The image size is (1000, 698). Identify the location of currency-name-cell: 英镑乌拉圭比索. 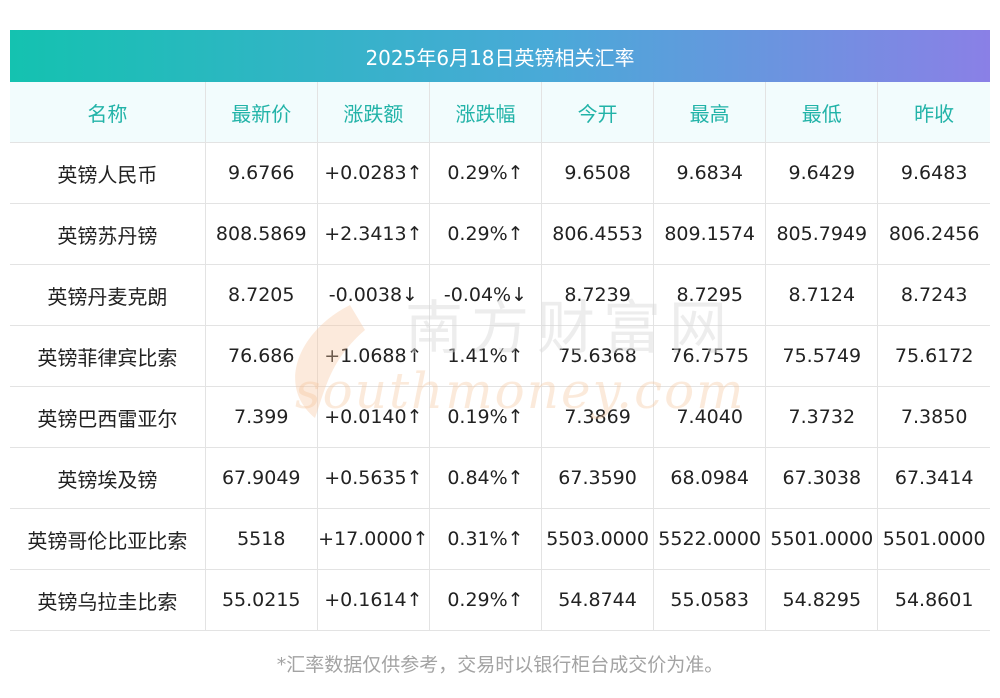
(108, 600).